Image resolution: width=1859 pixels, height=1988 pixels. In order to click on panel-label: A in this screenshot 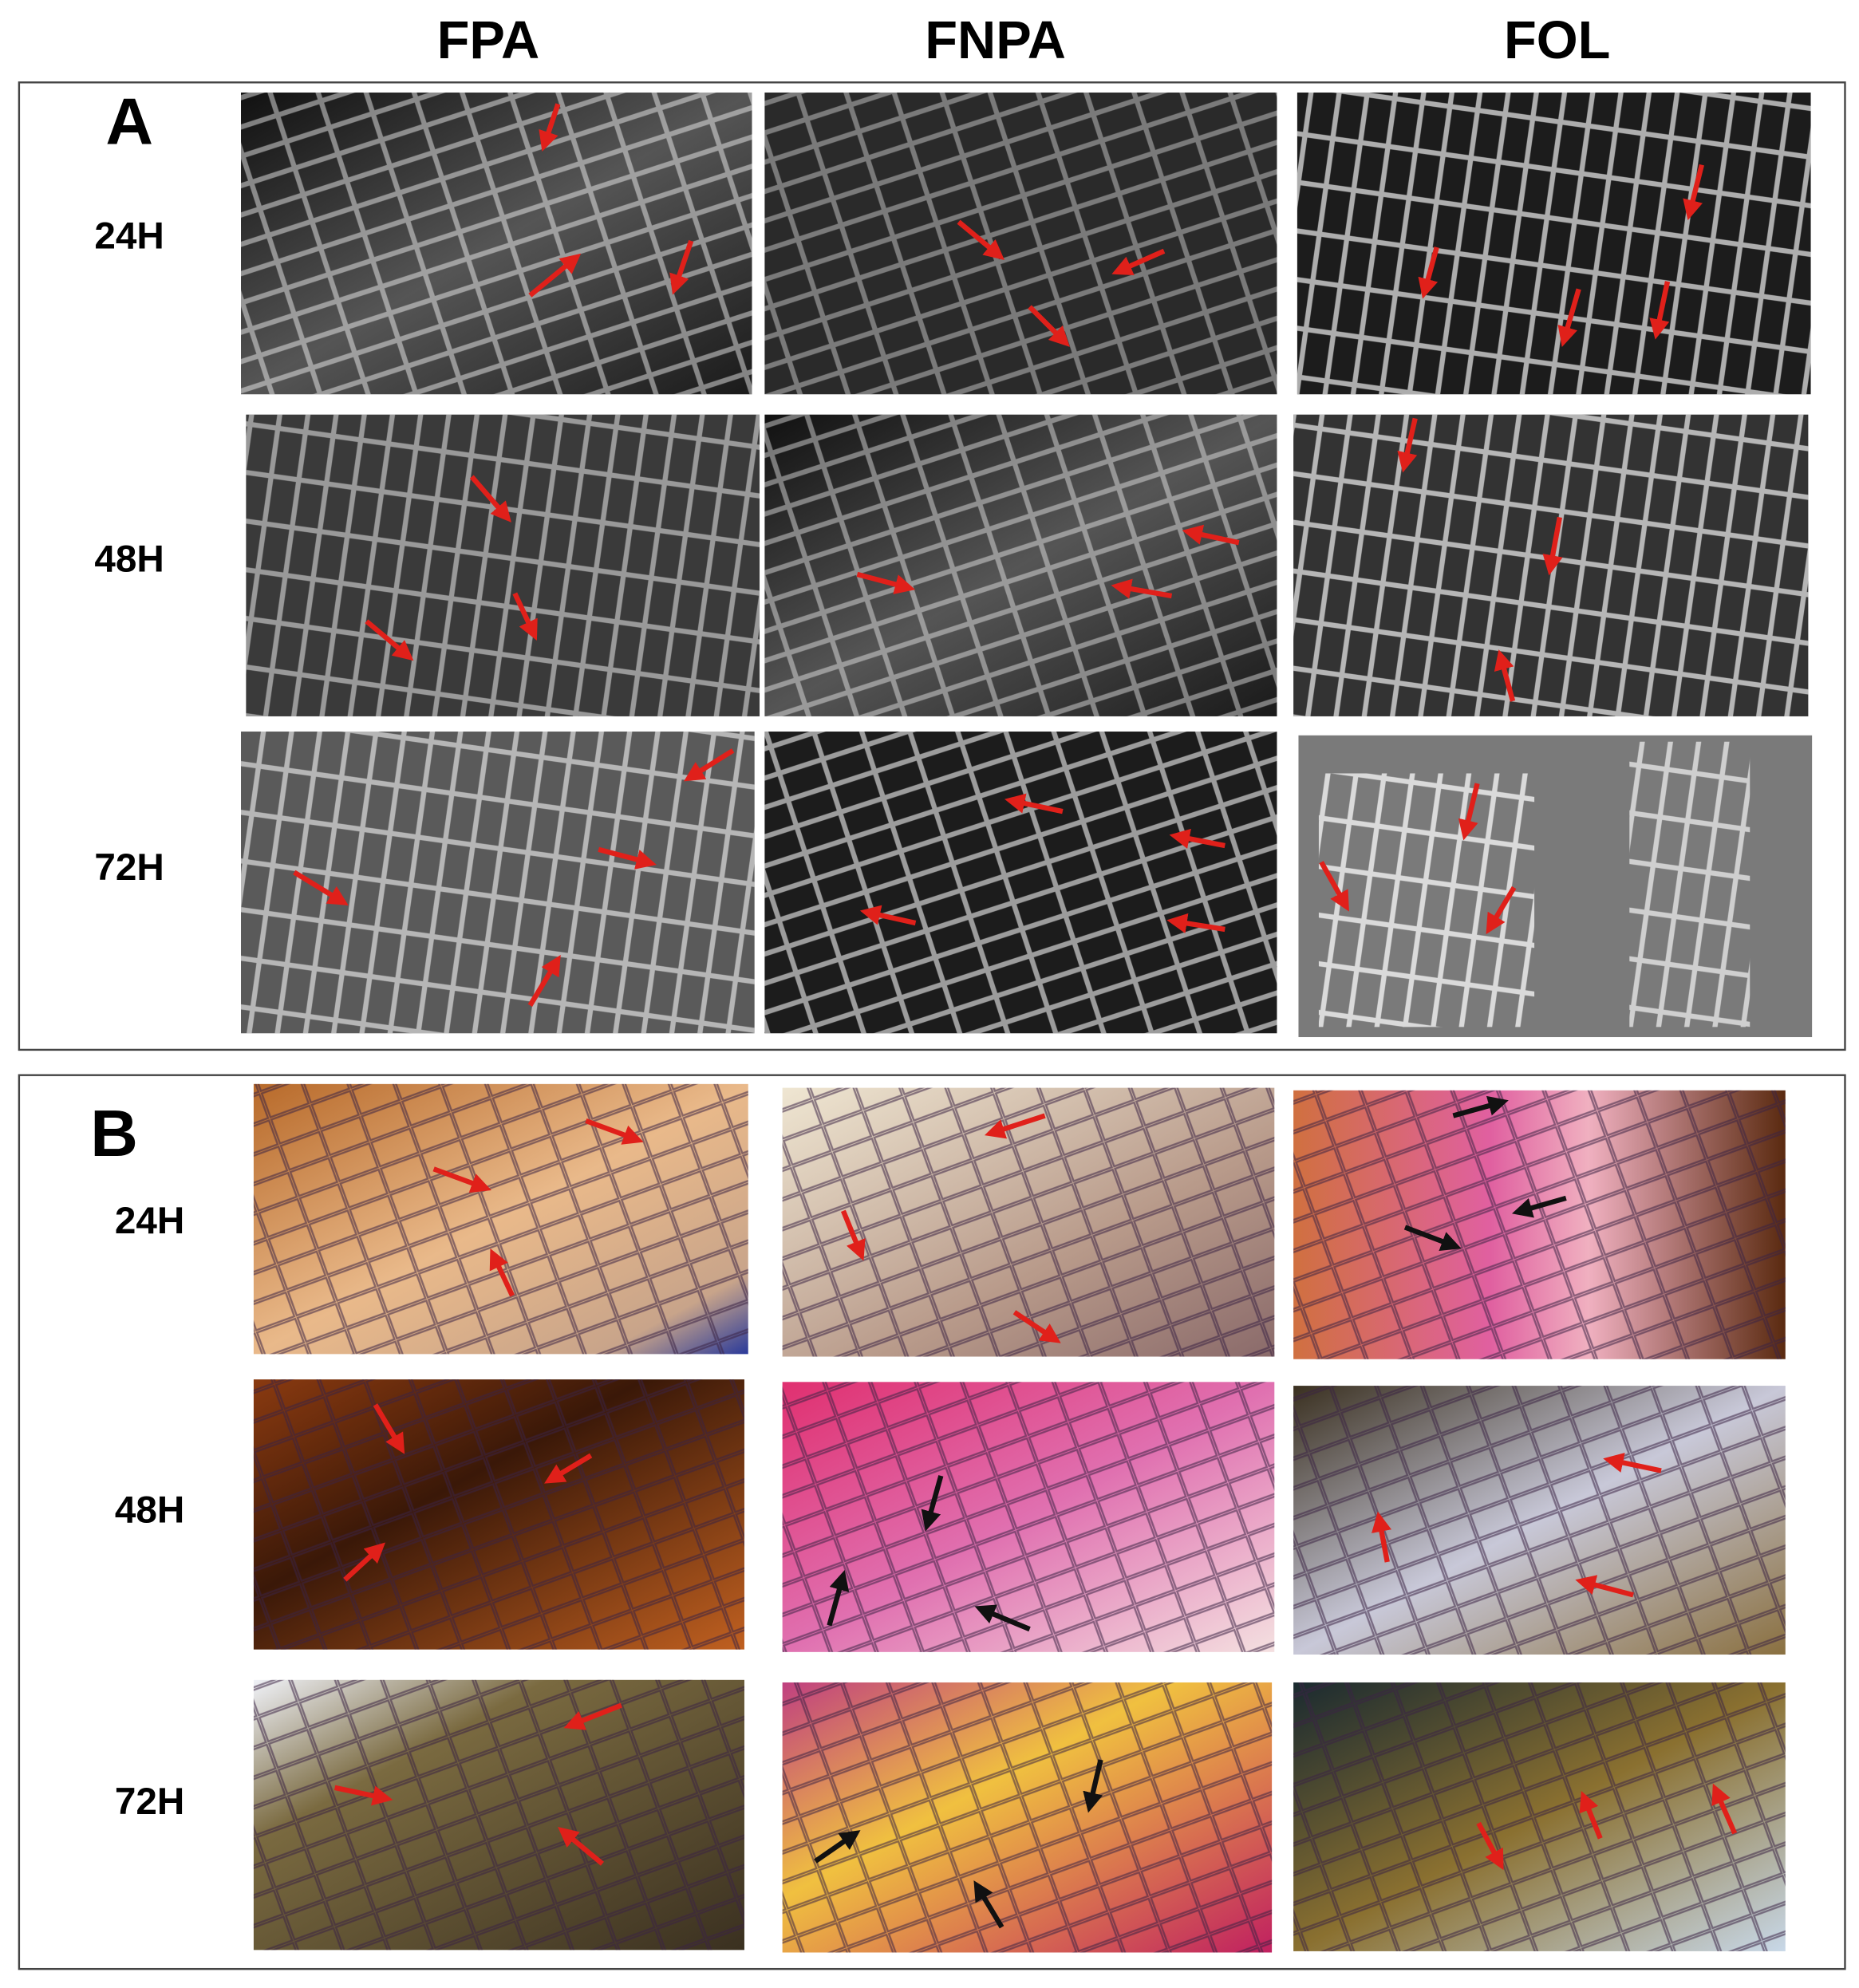, I will do `click(129, 122)`.